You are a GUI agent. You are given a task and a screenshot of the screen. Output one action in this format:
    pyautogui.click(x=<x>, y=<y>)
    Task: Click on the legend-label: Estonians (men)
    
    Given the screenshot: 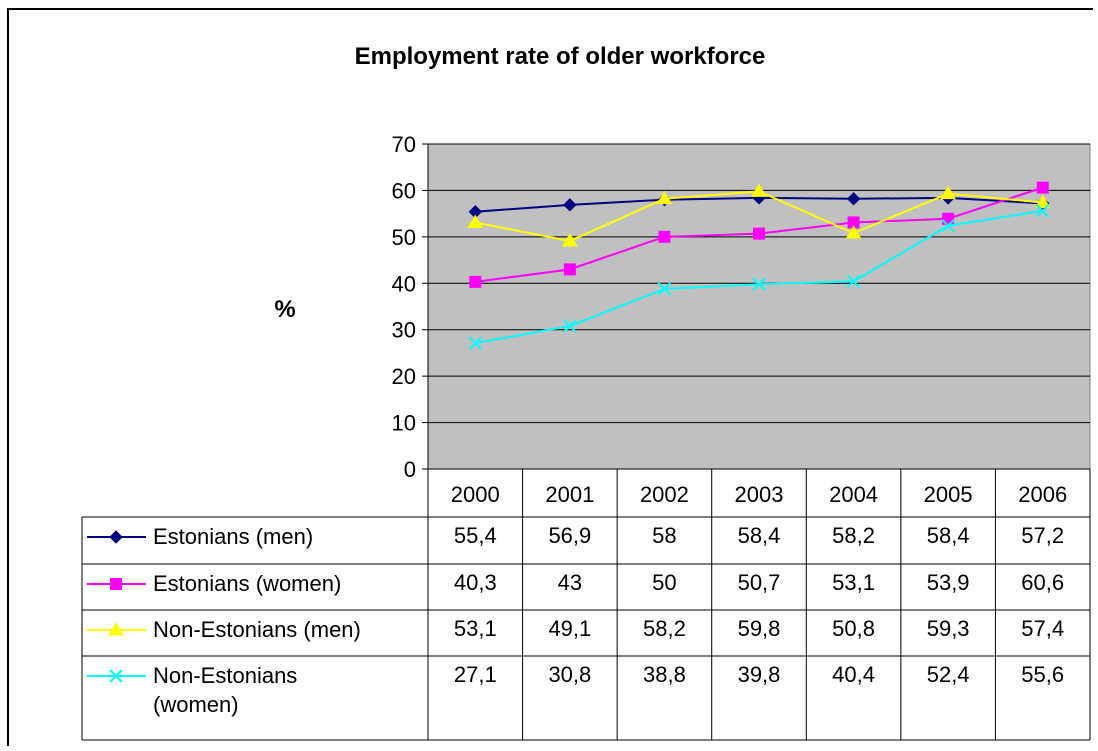 What is the action you would take?
    pyautogui.click(x=233, y=536)
    